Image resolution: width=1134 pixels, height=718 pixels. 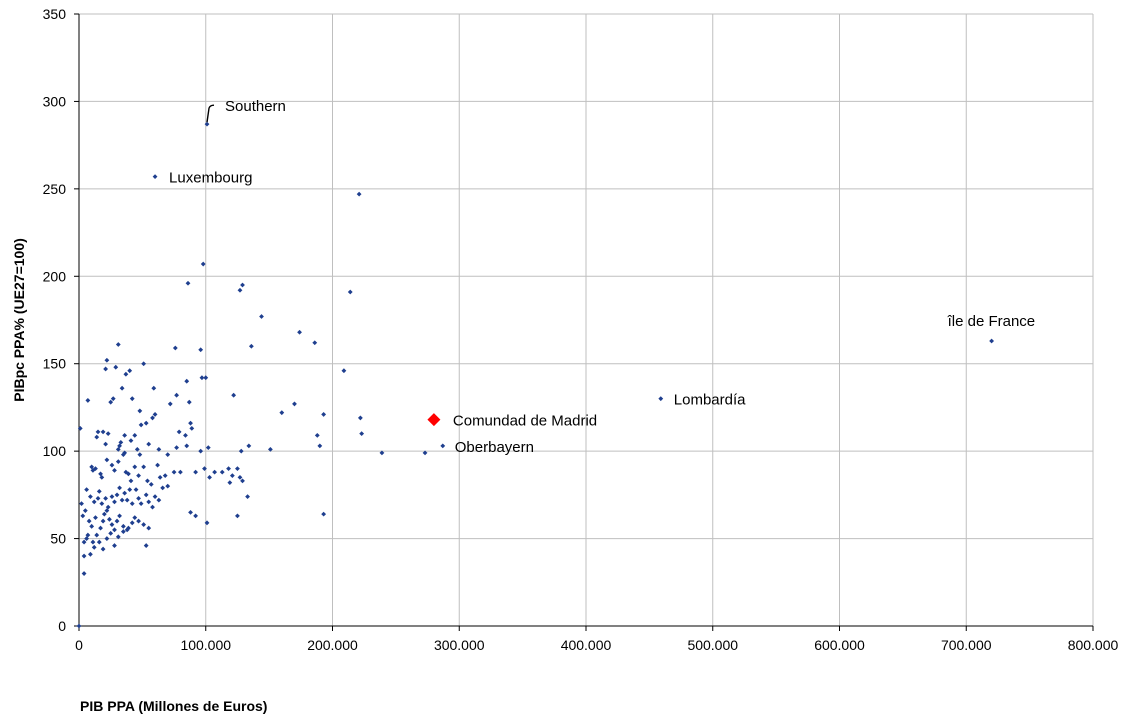 What do you see at coordinates (1093, 645) in the screenshot?
I see `x-tick-label: 800.000` at bounding box center [1093, 645].